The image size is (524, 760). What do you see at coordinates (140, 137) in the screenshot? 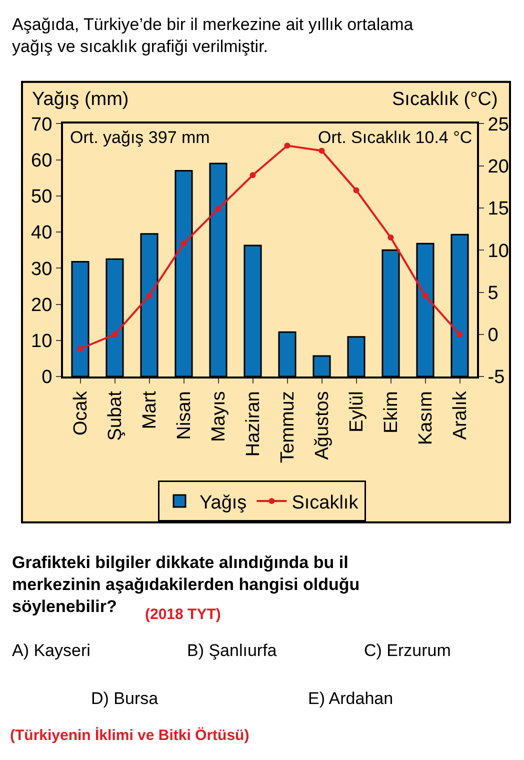
I see `annotation: Ort. yağış 397 mm` at bounding box center [140, 137].